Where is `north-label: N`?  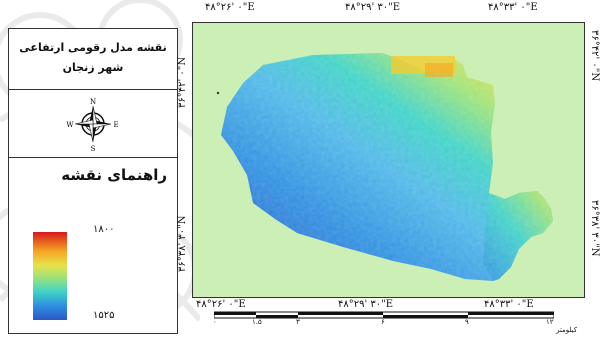
north-label: N is located at coordinates (93, 102).